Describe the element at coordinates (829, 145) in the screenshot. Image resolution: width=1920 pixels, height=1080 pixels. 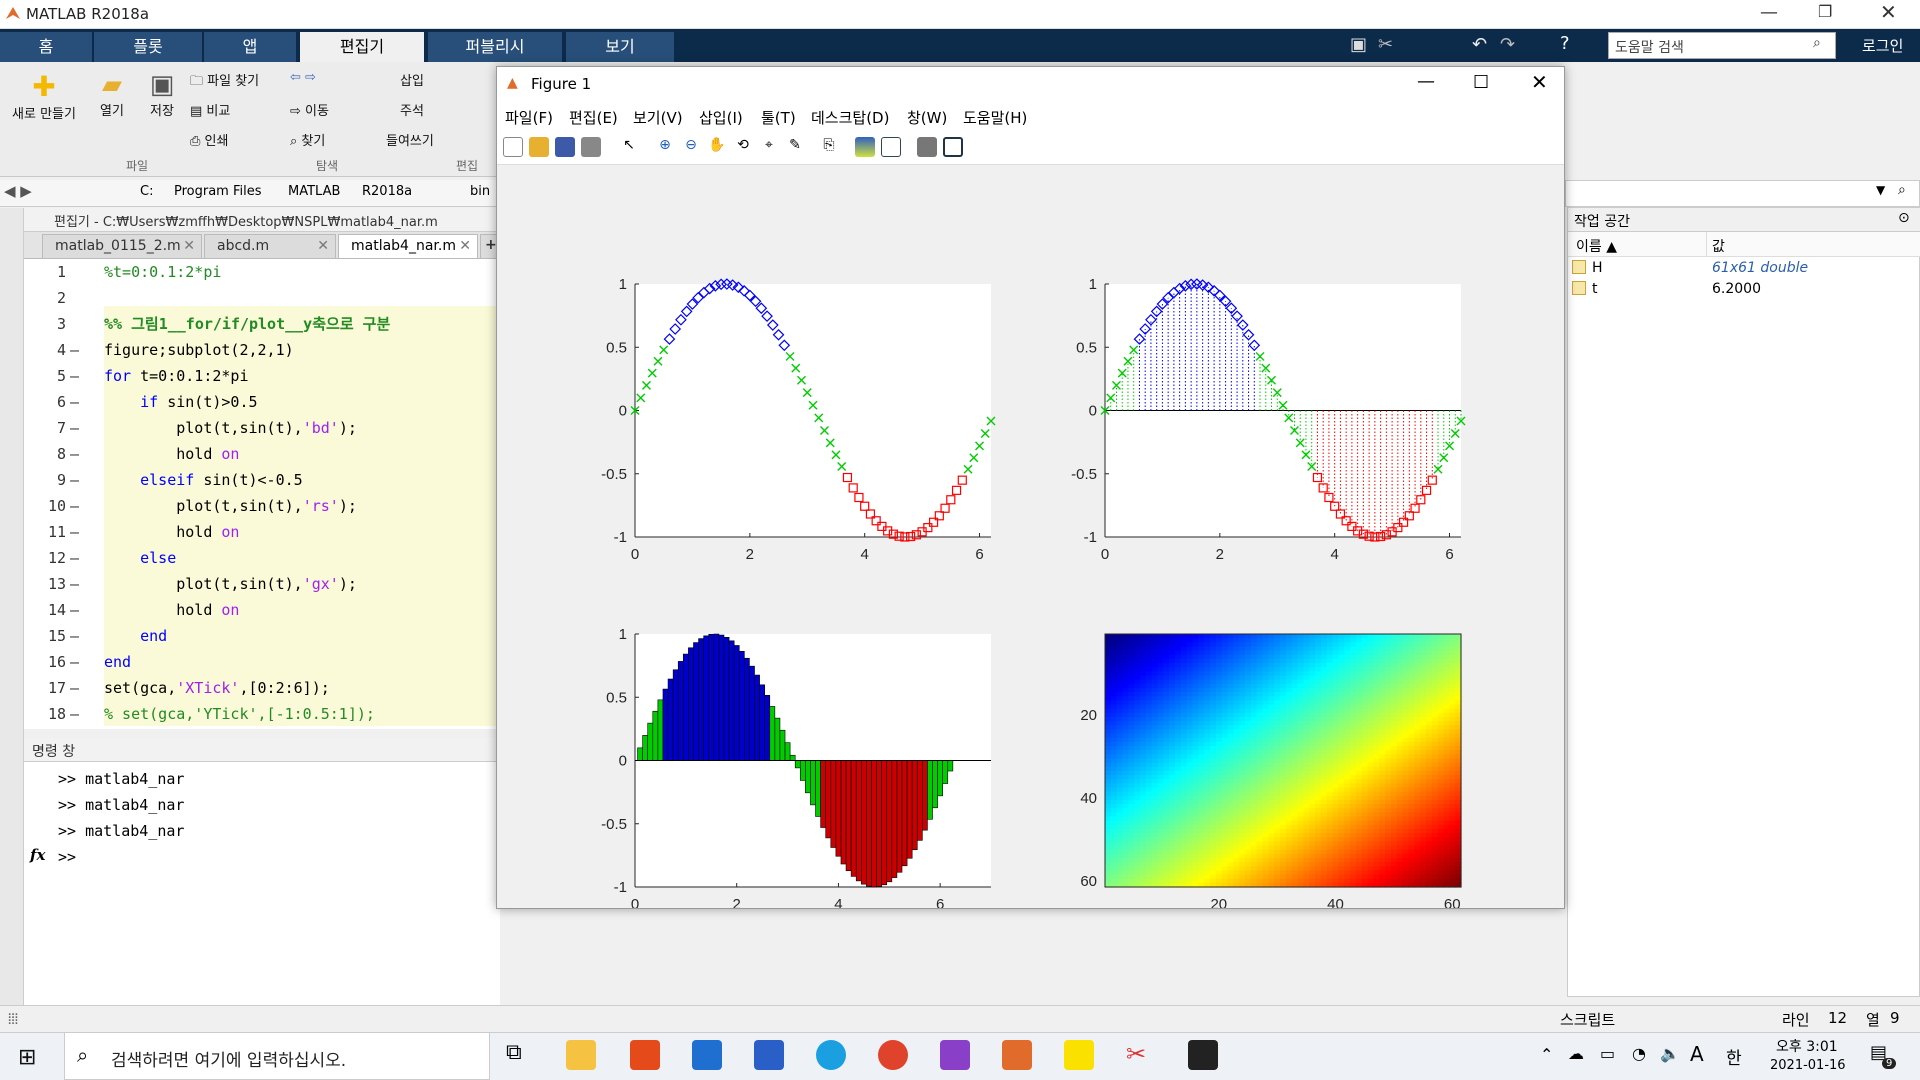
I see `link-plot-icon: ⎘` at that location.